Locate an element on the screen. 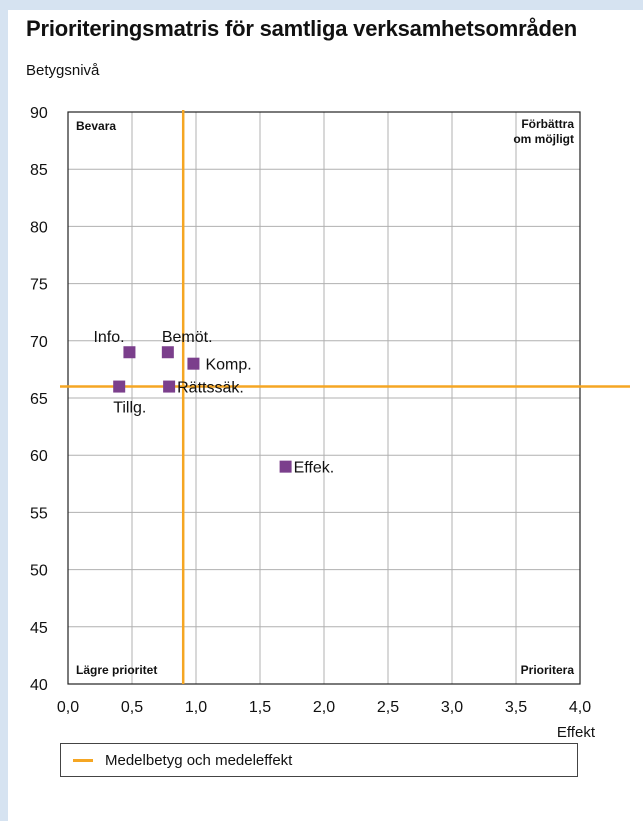 This screenshot has width=643, height=821. quadrant-label-top-right-line1: Förbättra is located at coordinates (547, 124).